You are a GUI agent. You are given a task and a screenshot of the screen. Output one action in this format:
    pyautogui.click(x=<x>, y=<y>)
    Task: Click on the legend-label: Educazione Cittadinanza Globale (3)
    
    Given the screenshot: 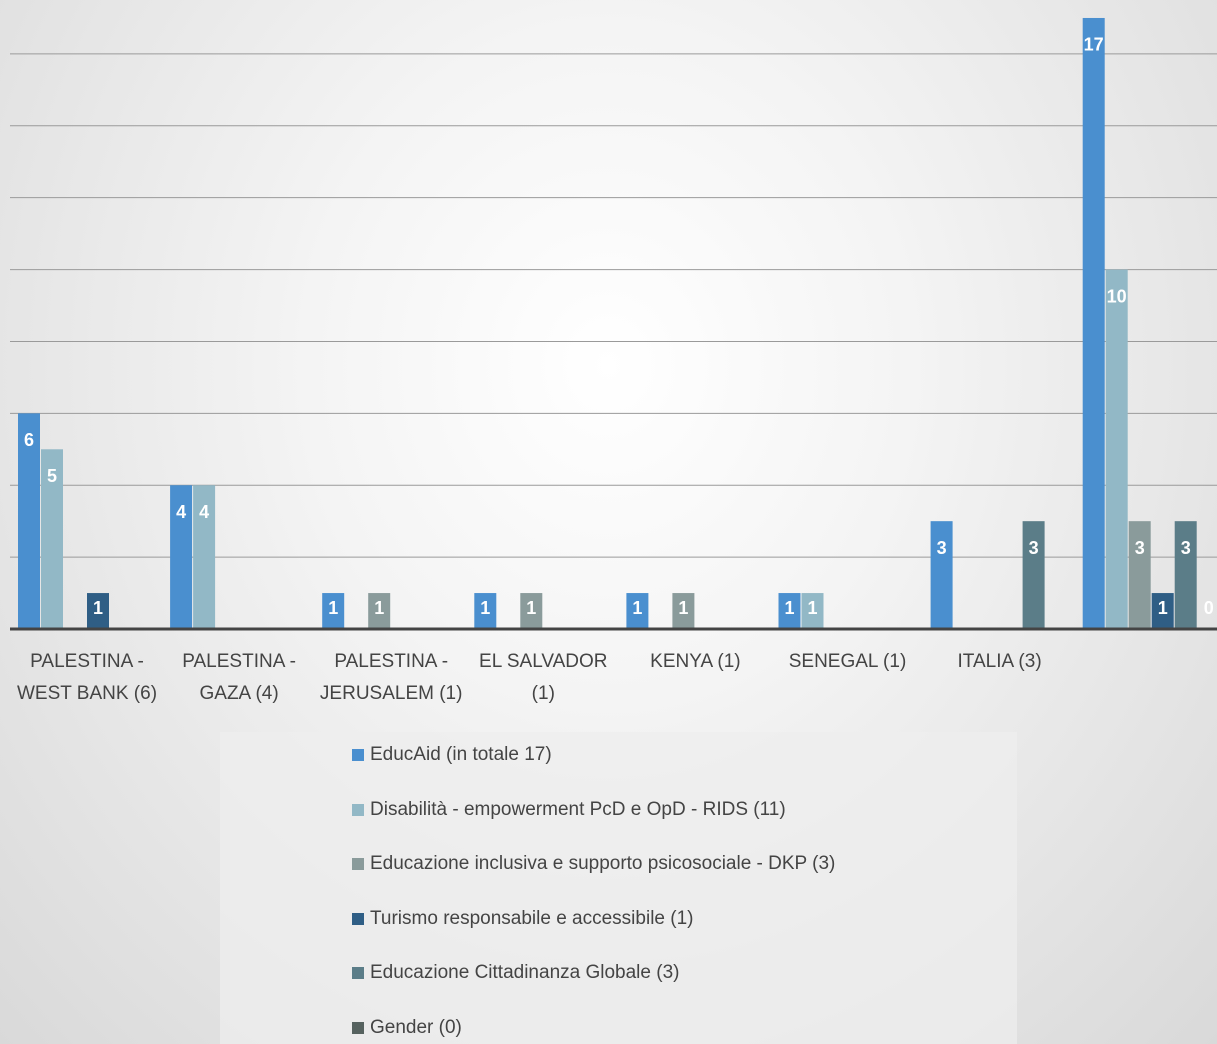 What is the action you would take?
    pyautogui.click(x=525, y=973)
    